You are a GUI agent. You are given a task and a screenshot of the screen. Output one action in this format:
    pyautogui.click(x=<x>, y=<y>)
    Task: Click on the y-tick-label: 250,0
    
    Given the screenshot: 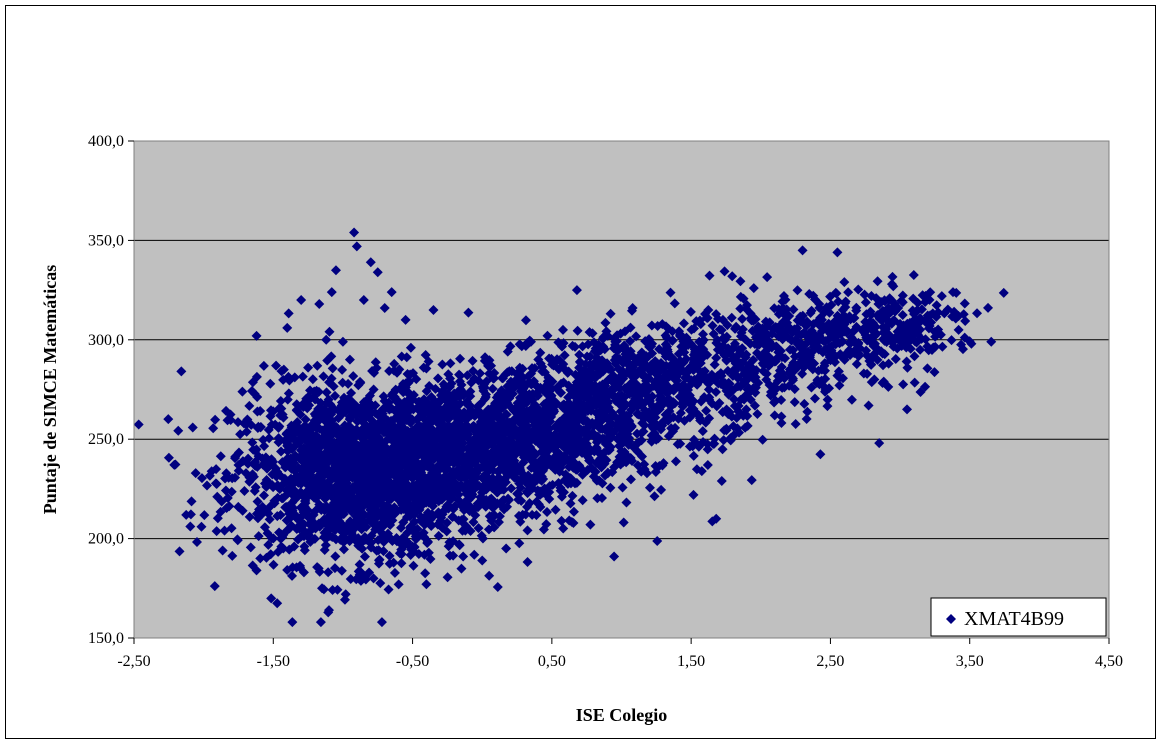 What is the action you would take?
    pyautogui.click(x=106, y=439)
    